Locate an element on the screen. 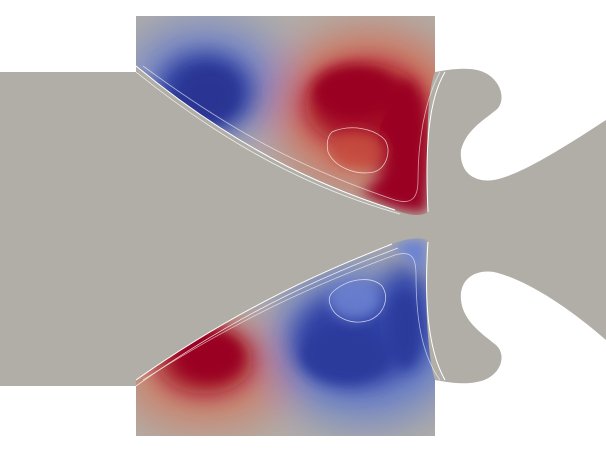 The width and height of the screenshot is (606, 454). upper-inner-contour is located at coordinates (291, 133).